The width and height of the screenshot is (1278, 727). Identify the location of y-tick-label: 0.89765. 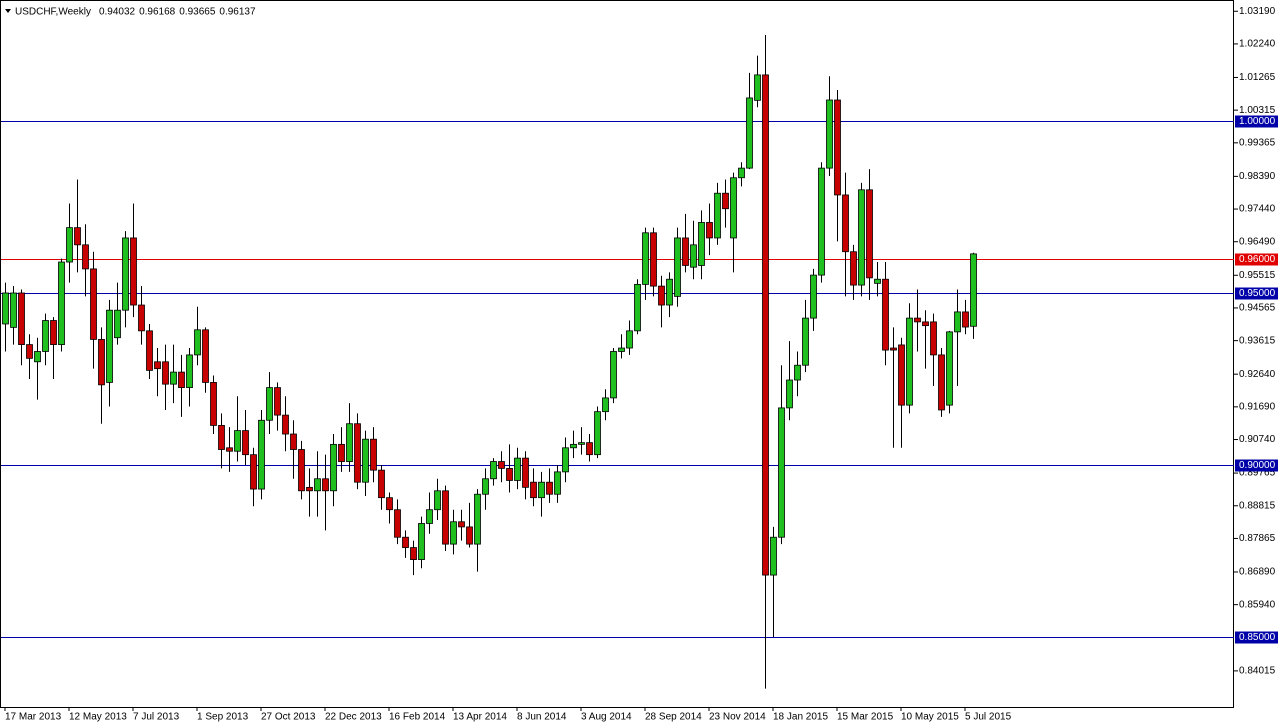
(1257, 473).